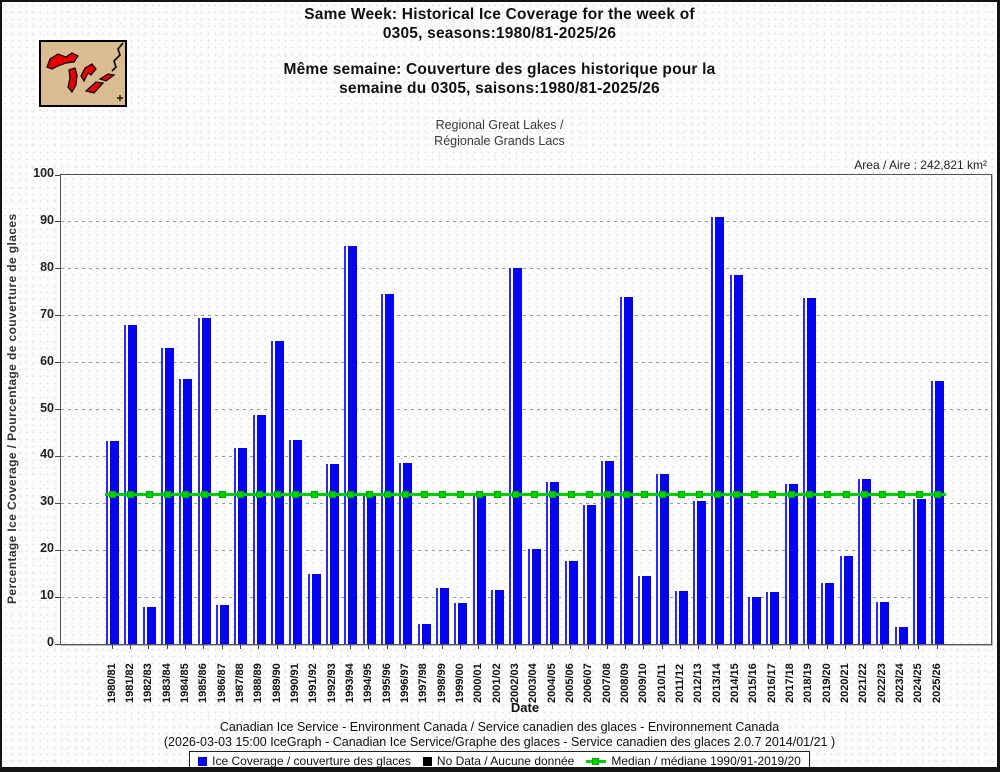 This screenshot has height=772, width=1000. I want to click on legend-item-ice-coverage: Ice Coverage / couverture des glaces, so click(304, 761).